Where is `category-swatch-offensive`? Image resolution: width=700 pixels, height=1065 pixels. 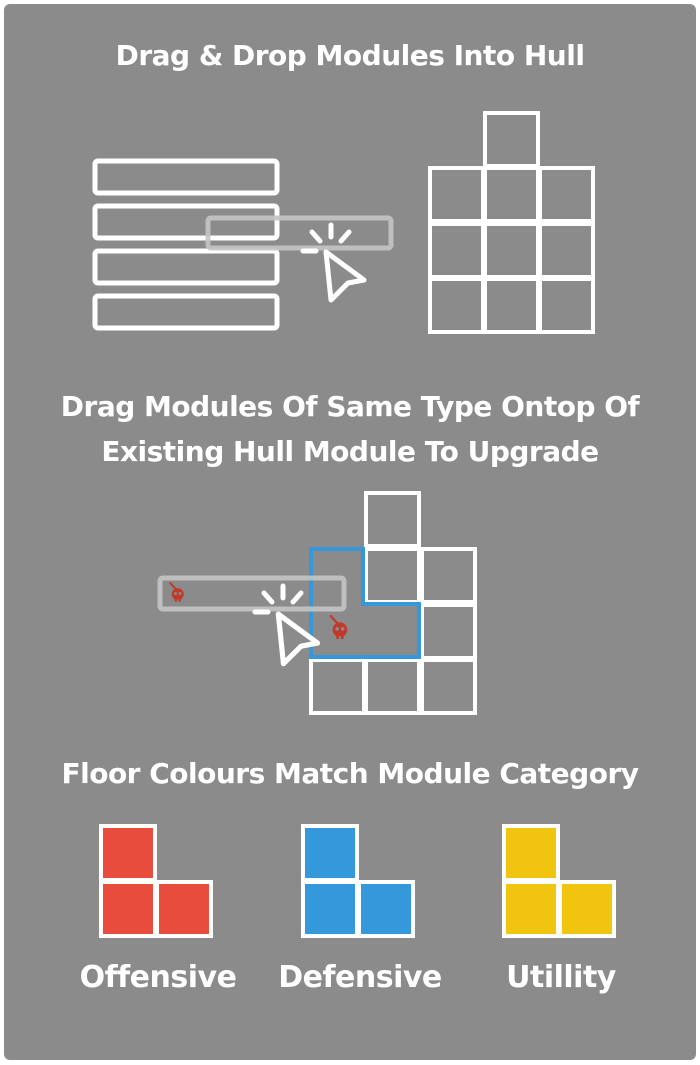 category-swatch-offensive is located at coordinates (156, 881).